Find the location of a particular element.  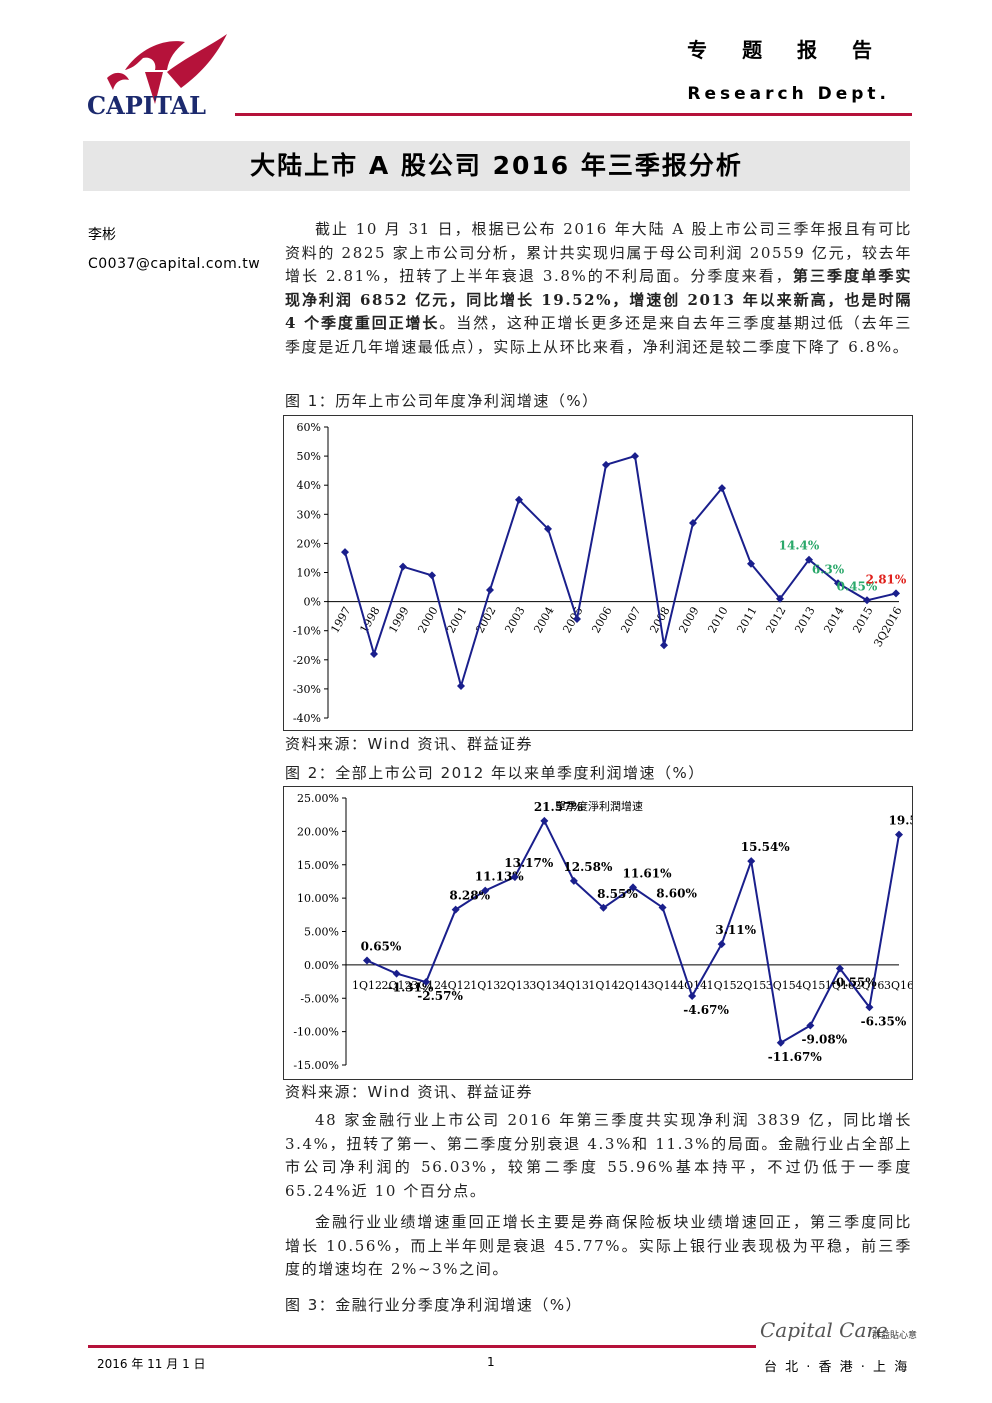

data-label: 3.11% is located at coordinates (735, 930).